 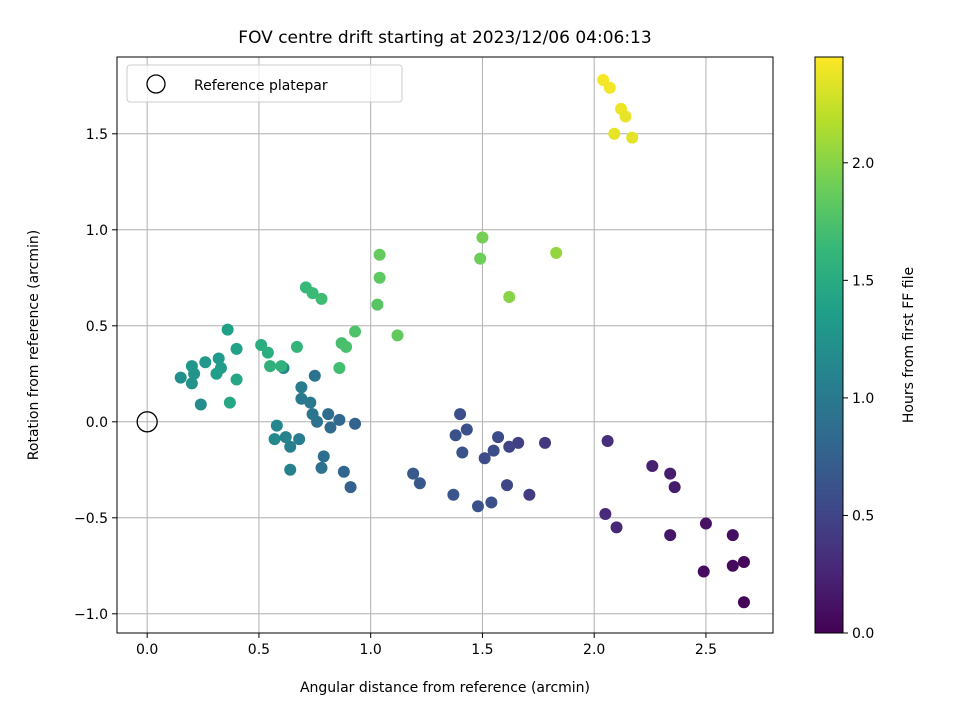 I want to click on legend-entry-reference: Reference platepar, so click(x=261, y=86).